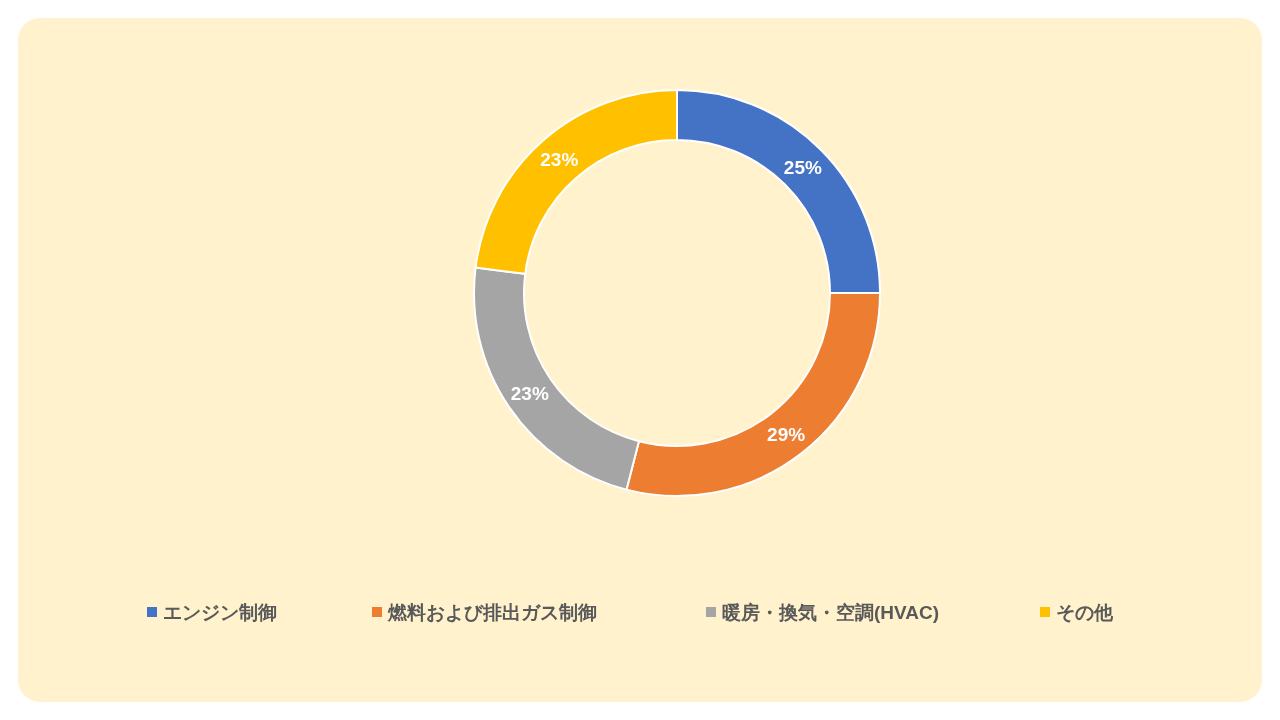 This screenshot has height=720, width=1280. I want to click on legend-label: 暖房・換気・空調(HVAC), so click(831, 612).